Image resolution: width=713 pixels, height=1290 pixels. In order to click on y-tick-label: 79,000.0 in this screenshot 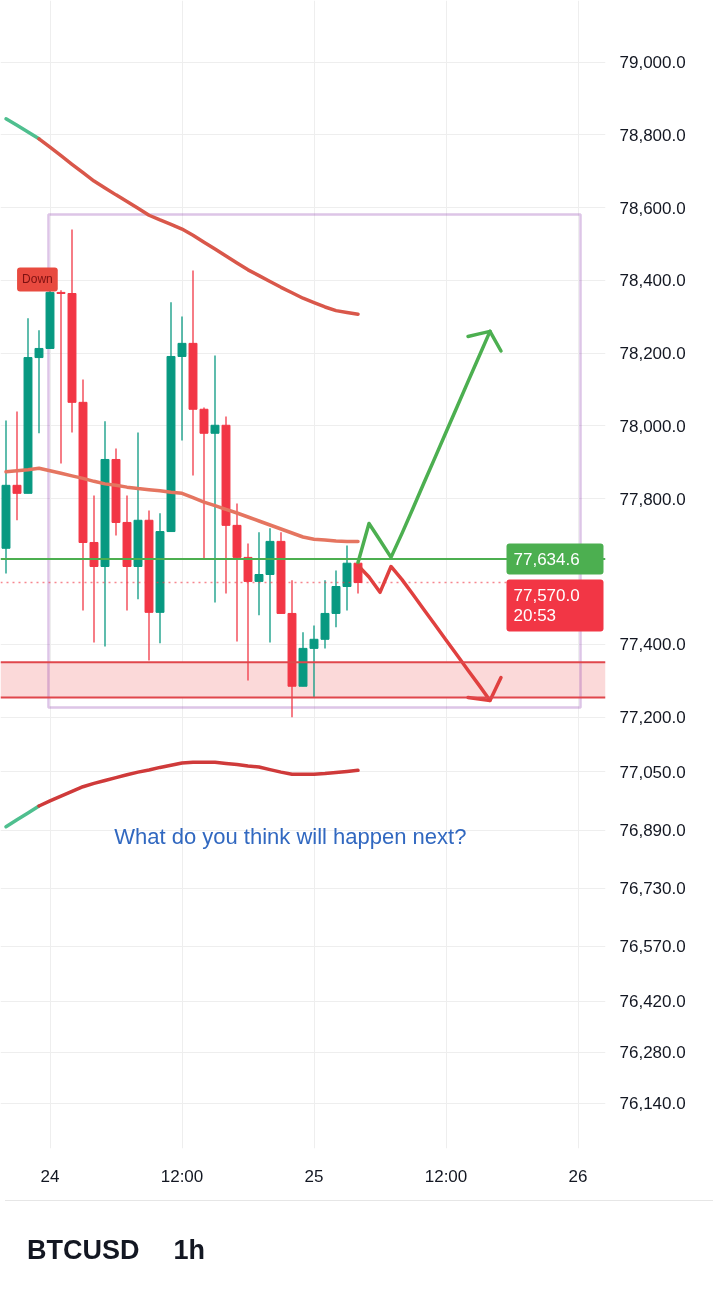, I will do `click(652, 63)`.